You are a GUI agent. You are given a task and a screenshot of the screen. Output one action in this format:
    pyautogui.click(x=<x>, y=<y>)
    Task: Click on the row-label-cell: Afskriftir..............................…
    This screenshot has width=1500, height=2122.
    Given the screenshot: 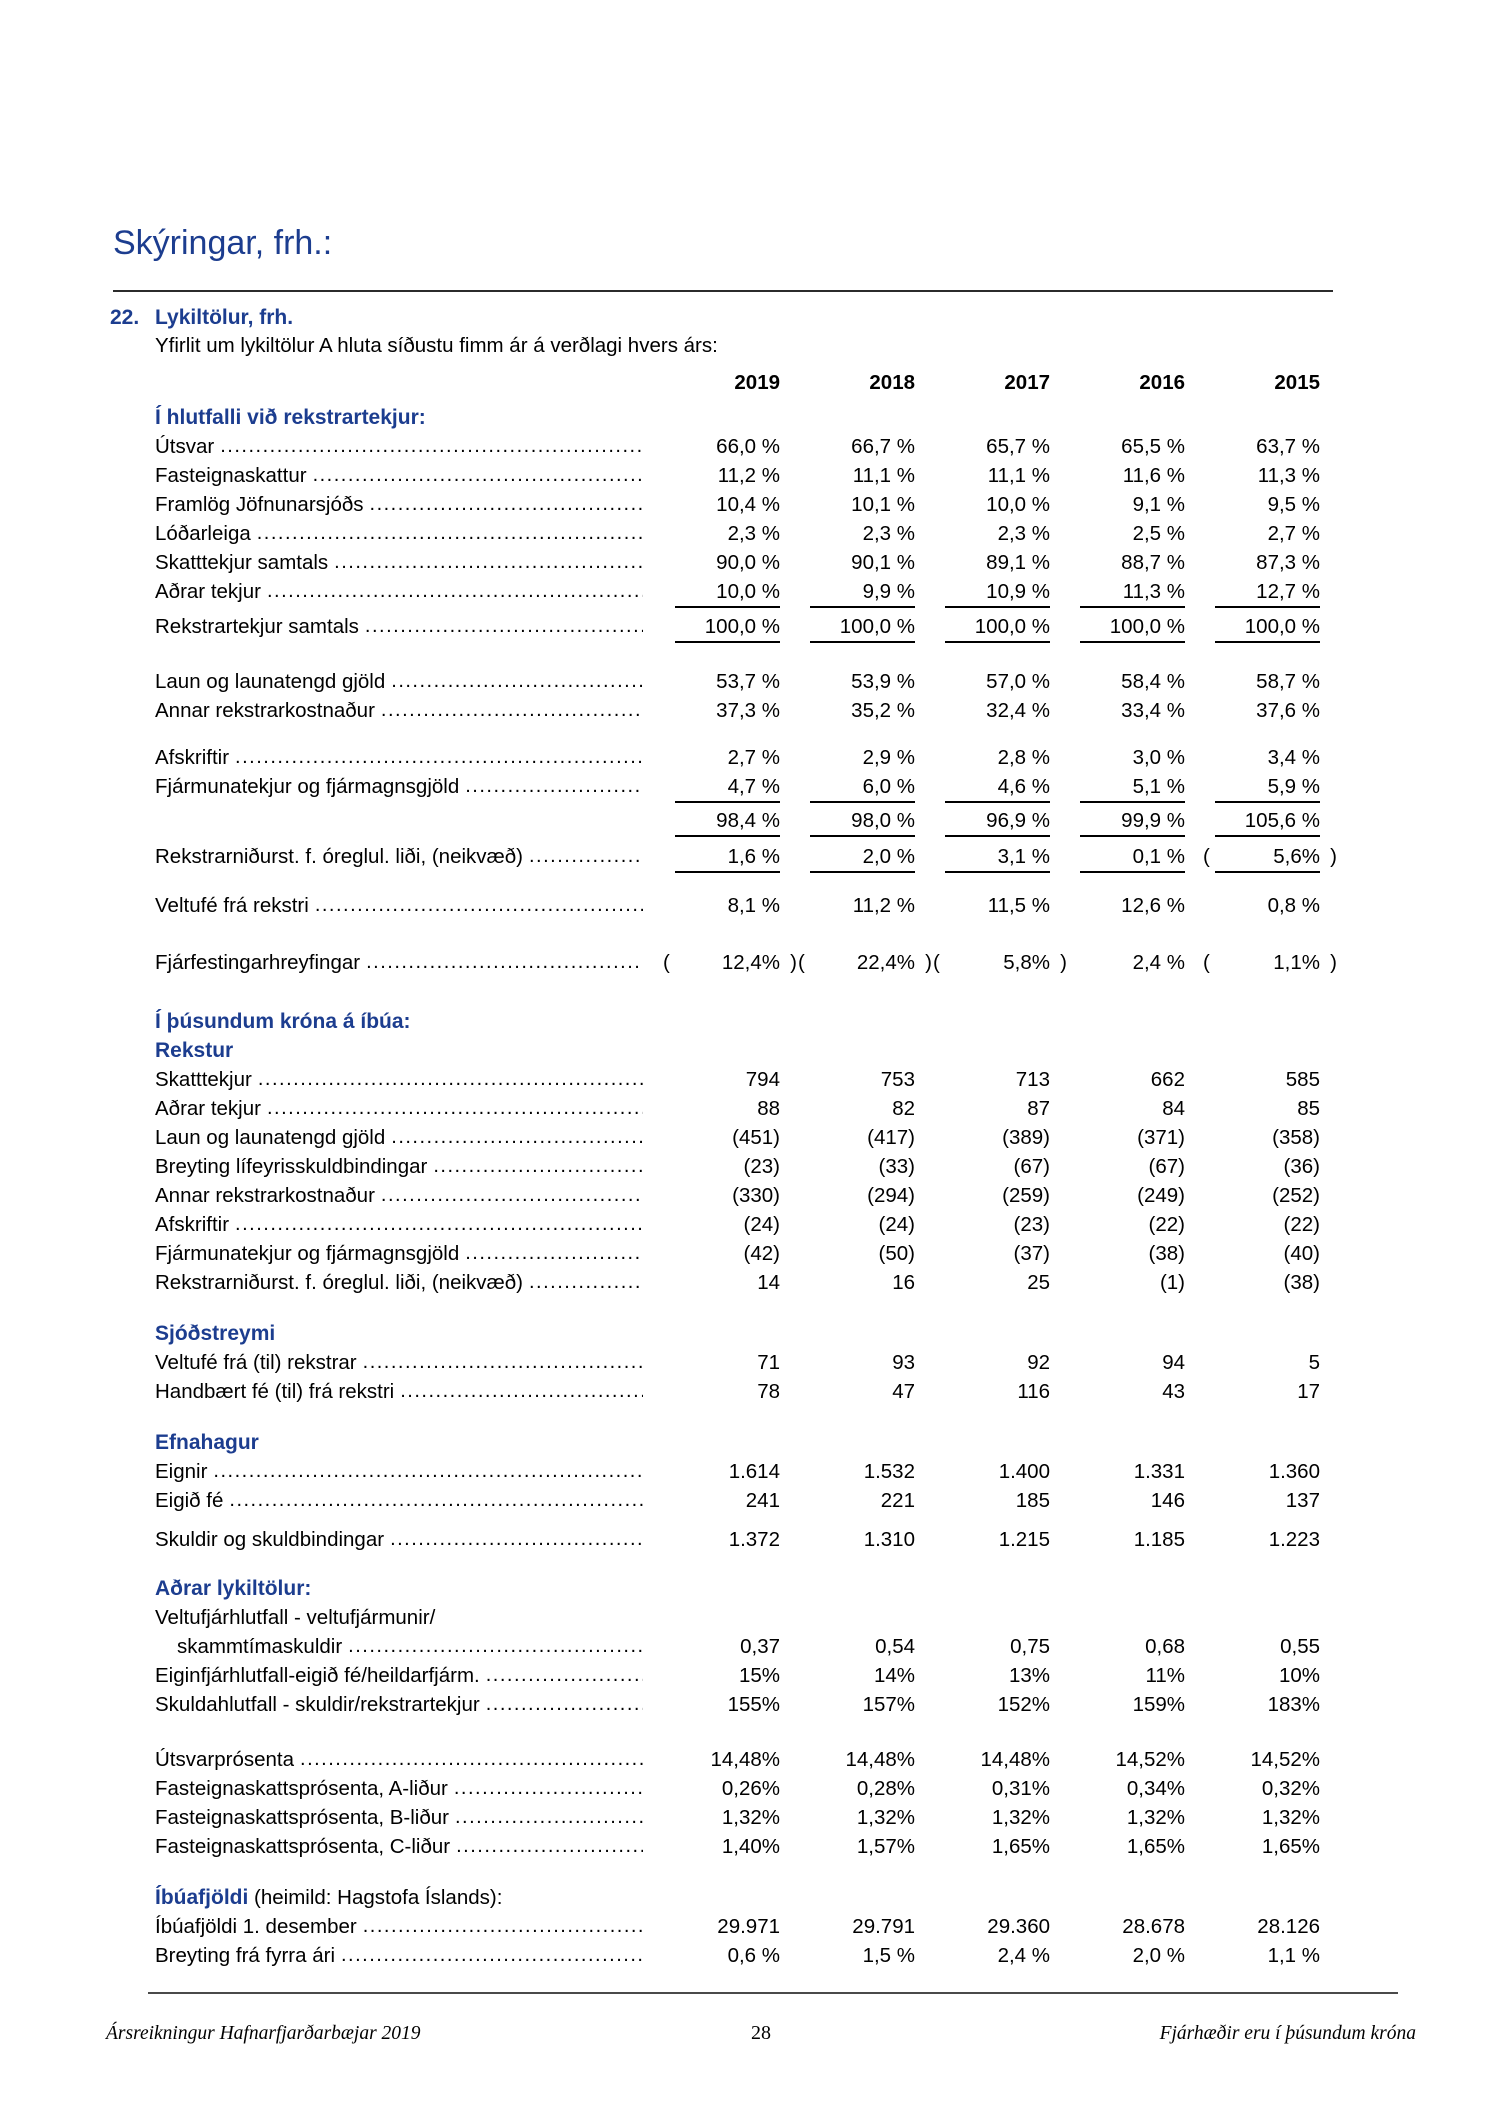 What is the action you would take?
    pyautogui.click(x=400, y=757)
    